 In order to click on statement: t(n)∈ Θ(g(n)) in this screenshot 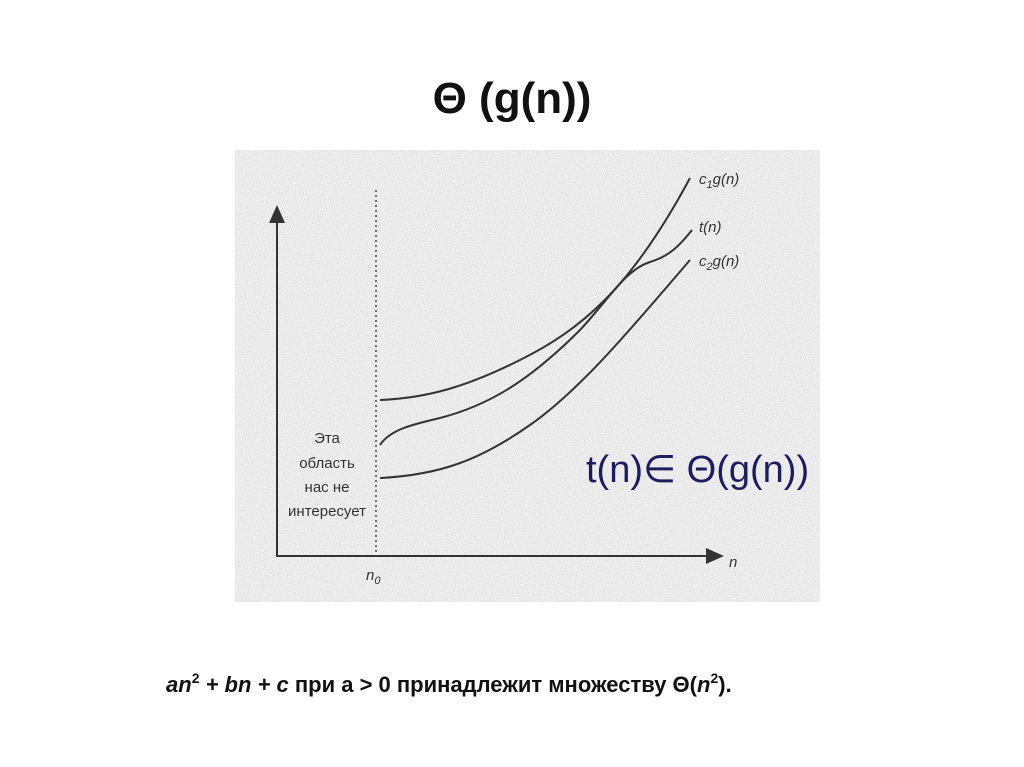, I will do `click(697, 470)`.